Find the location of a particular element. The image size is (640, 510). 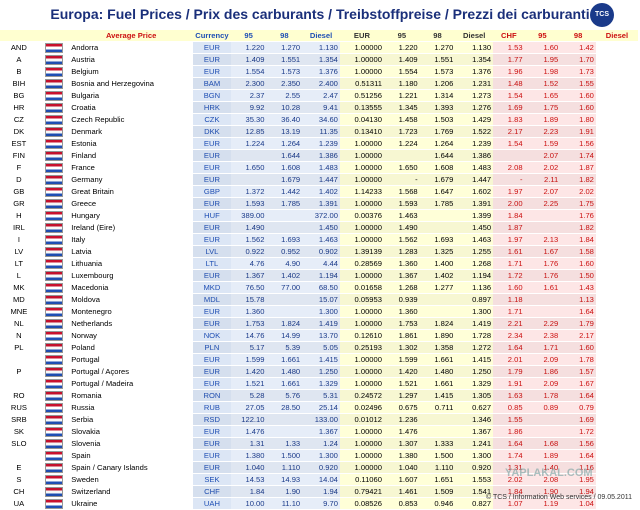

price-cell: 1.264 is located at coordinates (284, 143).